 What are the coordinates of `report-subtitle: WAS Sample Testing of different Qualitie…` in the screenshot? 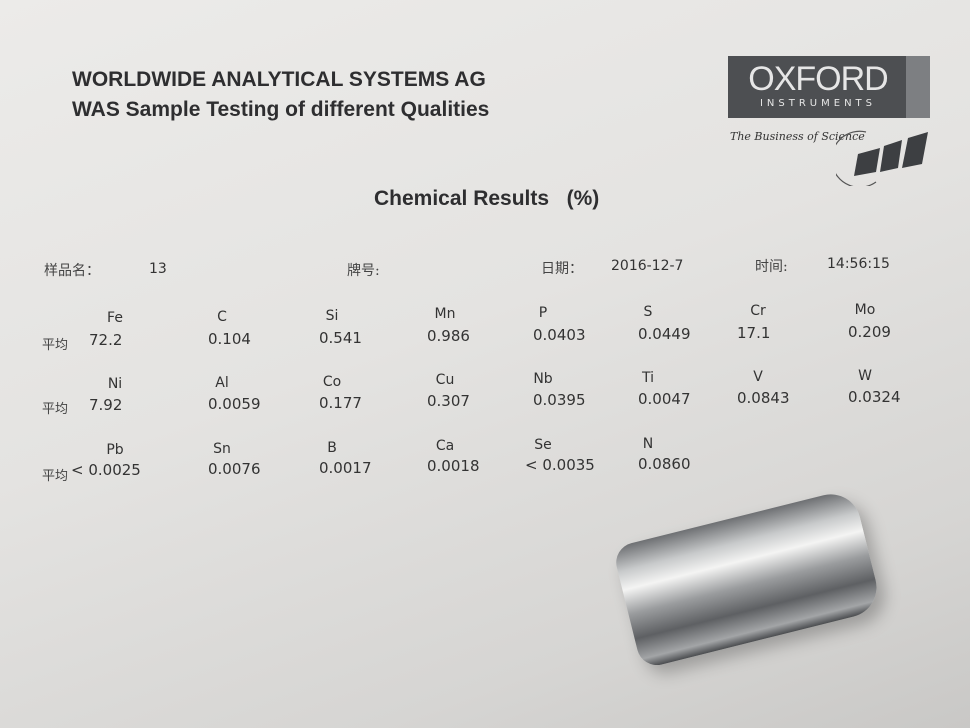 It's located at (281, 109).